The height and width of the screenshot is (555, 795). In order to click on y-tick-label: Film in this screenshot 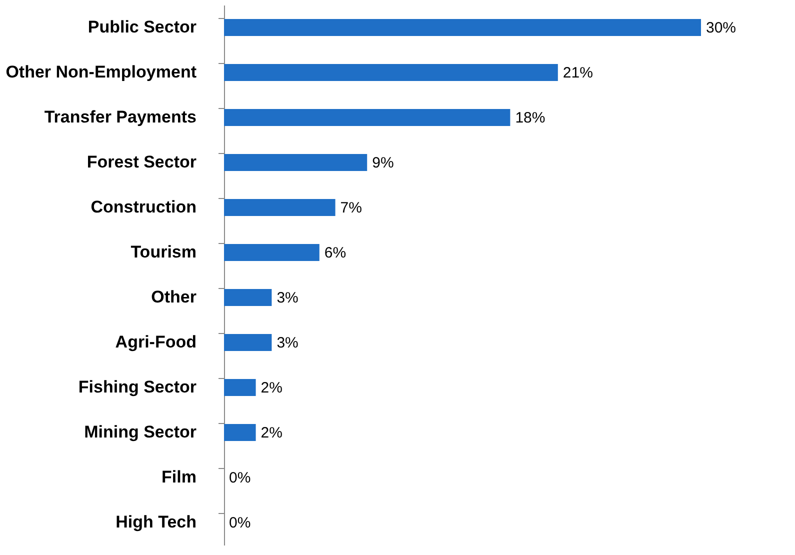, I will do `click(179, 477)`.